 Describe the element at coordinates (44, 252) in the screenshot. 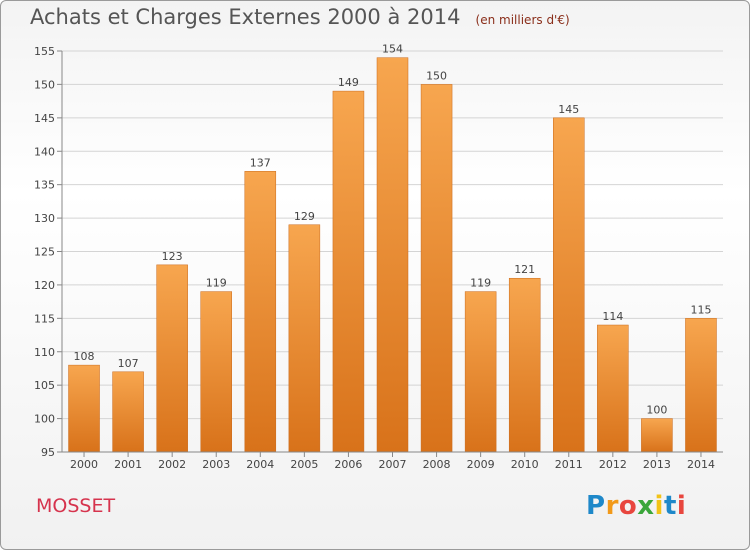

I see `y-tick-label: 125` at that location.